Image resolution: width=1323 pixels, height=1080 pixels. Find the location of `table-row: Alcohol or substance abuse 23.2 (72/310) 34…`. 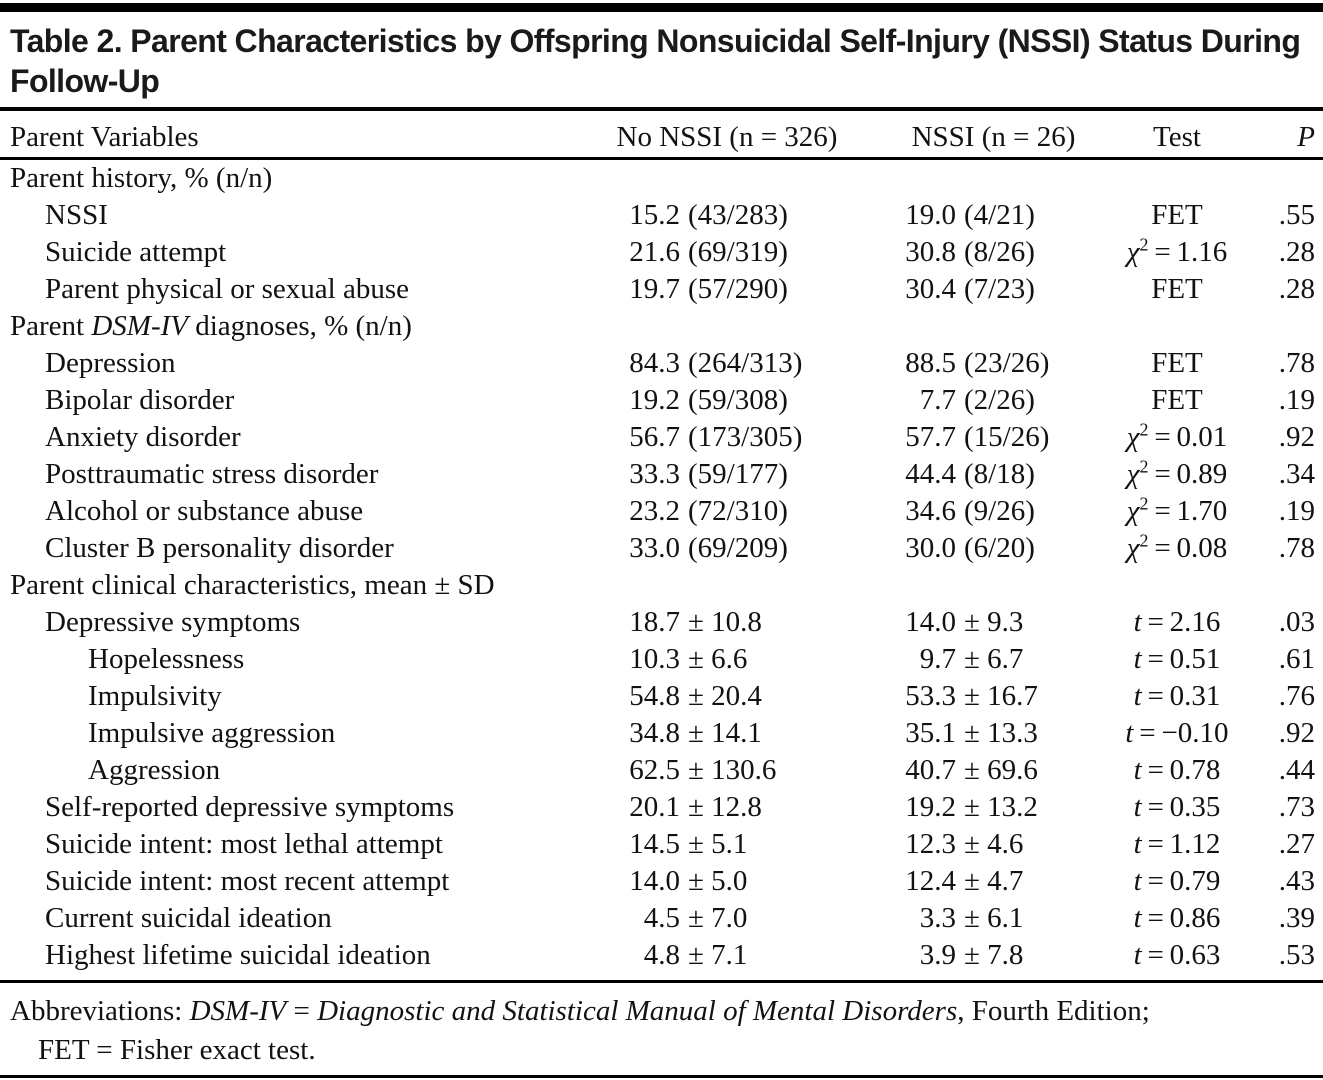

table-row: Alcohol or substance abuse 23.2 (72/310) 34… is located at coordinates (661, 511).